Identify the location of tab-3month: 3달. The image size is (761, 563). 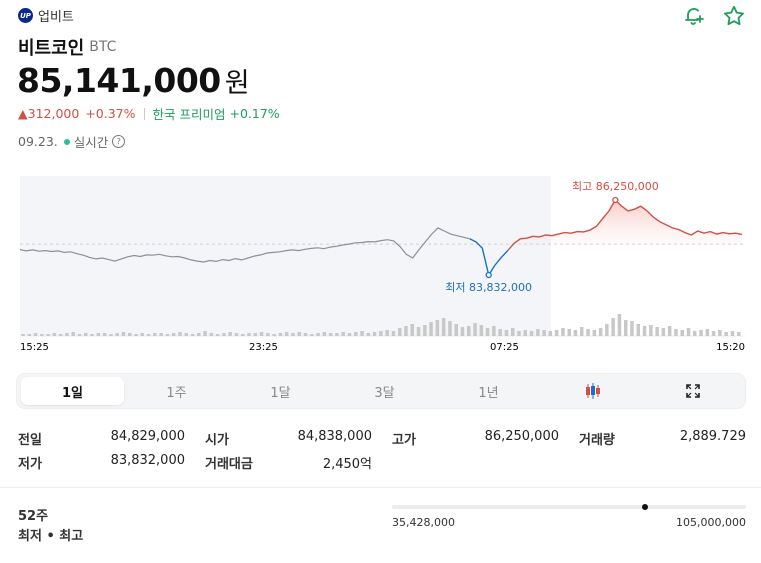
(384, 393).